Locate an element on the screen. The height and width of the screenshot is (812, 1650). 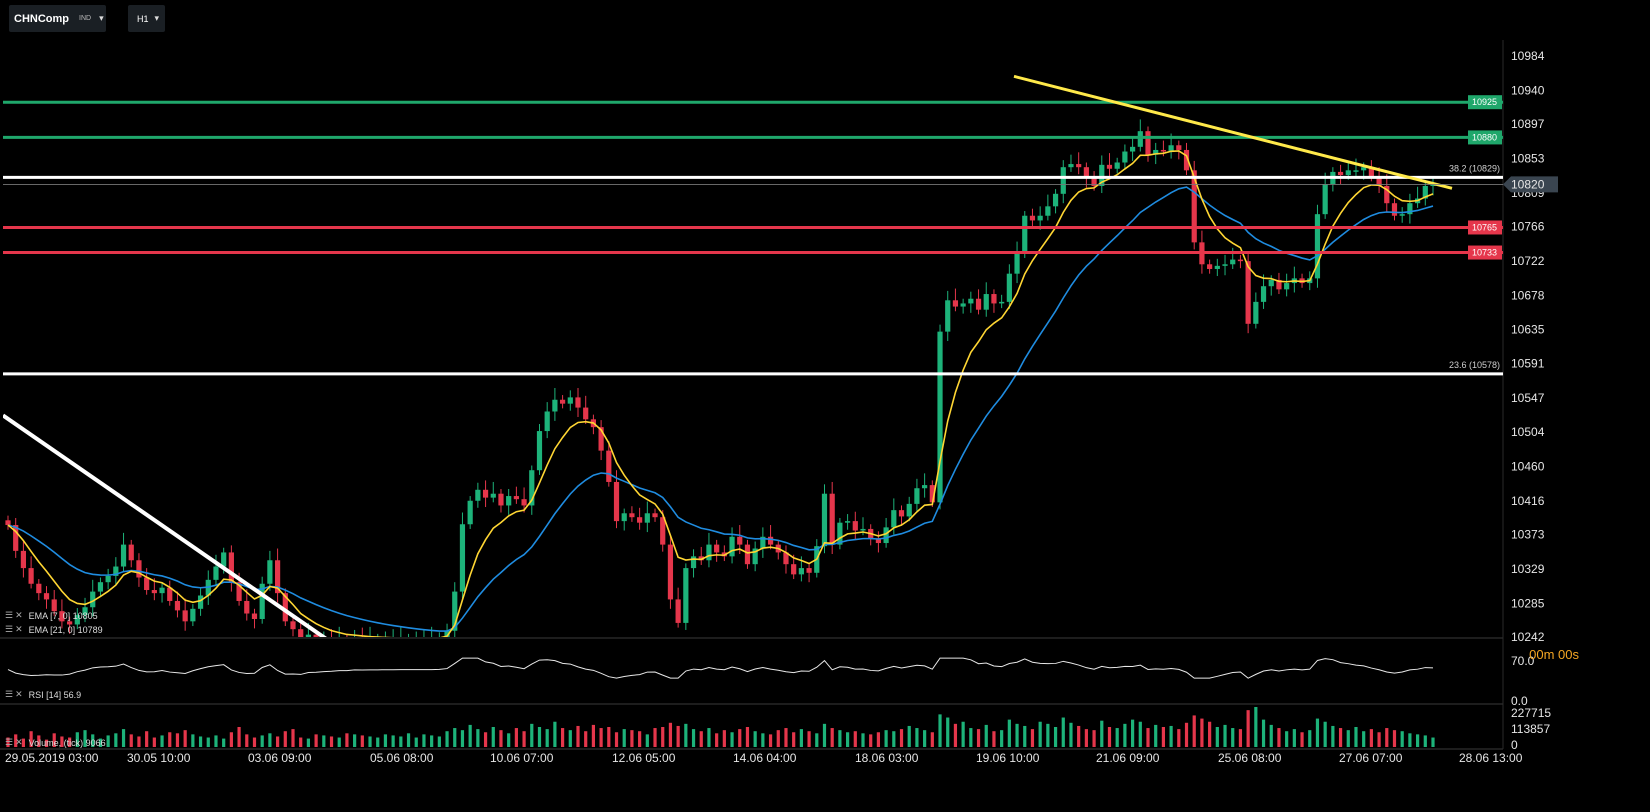
chevron-down-icon: ▾ is located at coordinates (101, 18).